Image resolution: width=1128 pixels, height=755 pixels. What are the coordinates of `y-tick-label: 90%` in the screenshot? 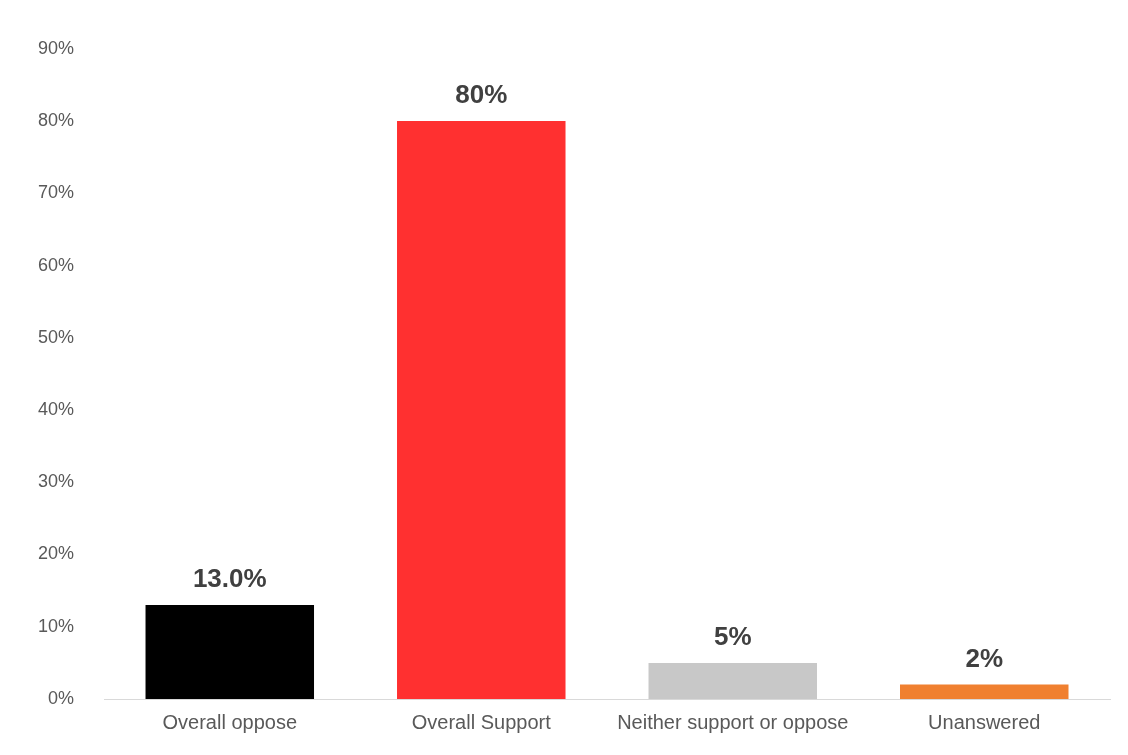 It's located at (56, 47).